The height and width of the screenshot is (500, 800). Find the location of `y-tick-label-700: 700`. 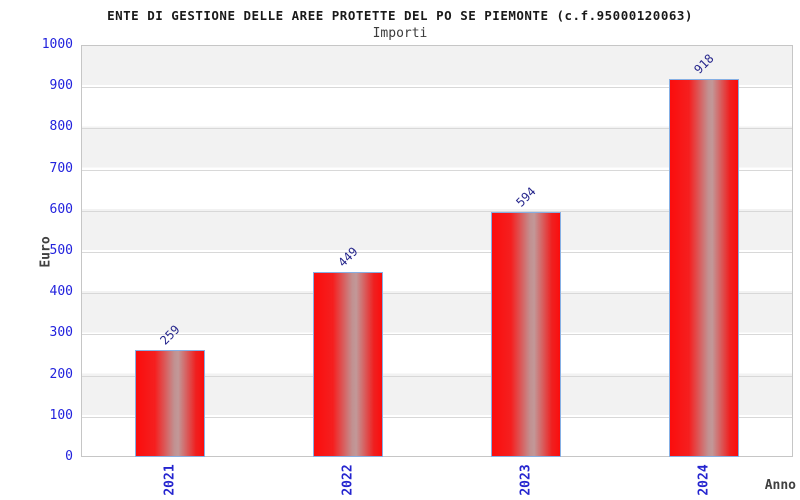

y-tick-label-700: 700 is located at coordinates (61, 168).